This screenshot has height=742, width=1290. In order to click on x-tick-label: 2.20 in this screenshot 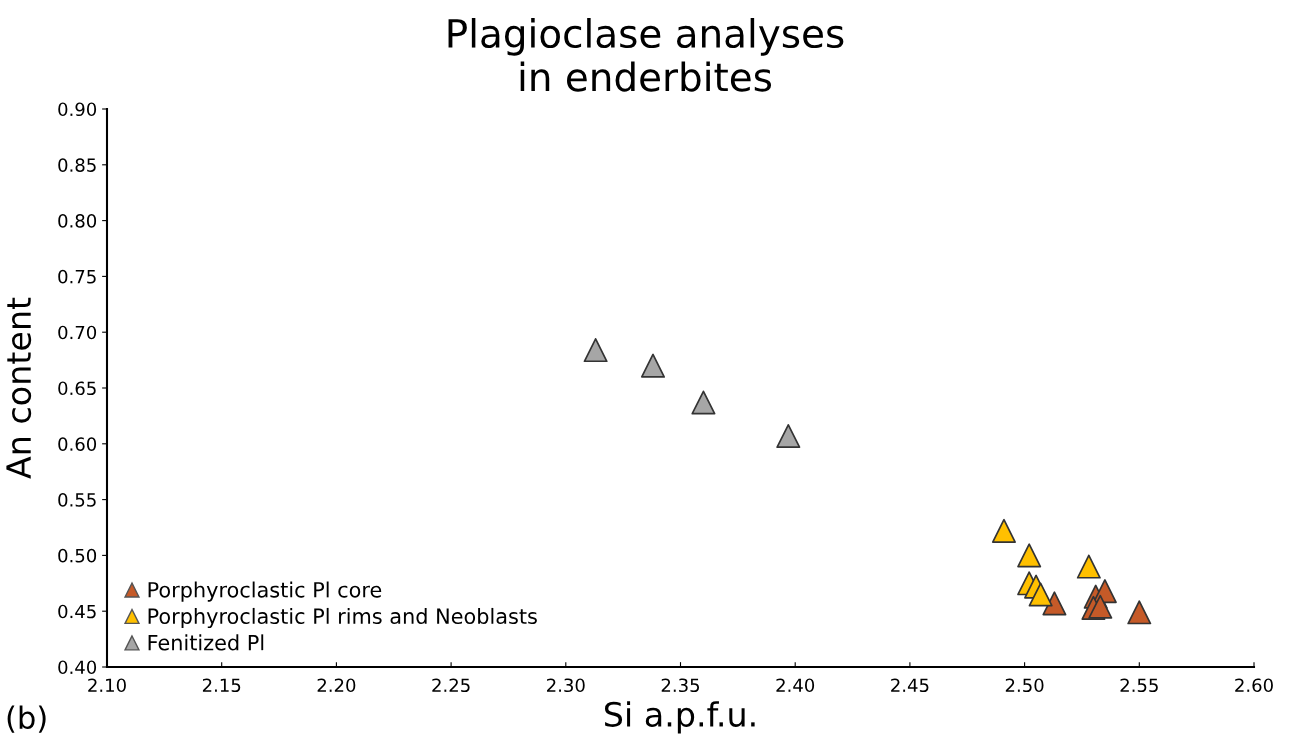, I will do `click(336, 685)`.